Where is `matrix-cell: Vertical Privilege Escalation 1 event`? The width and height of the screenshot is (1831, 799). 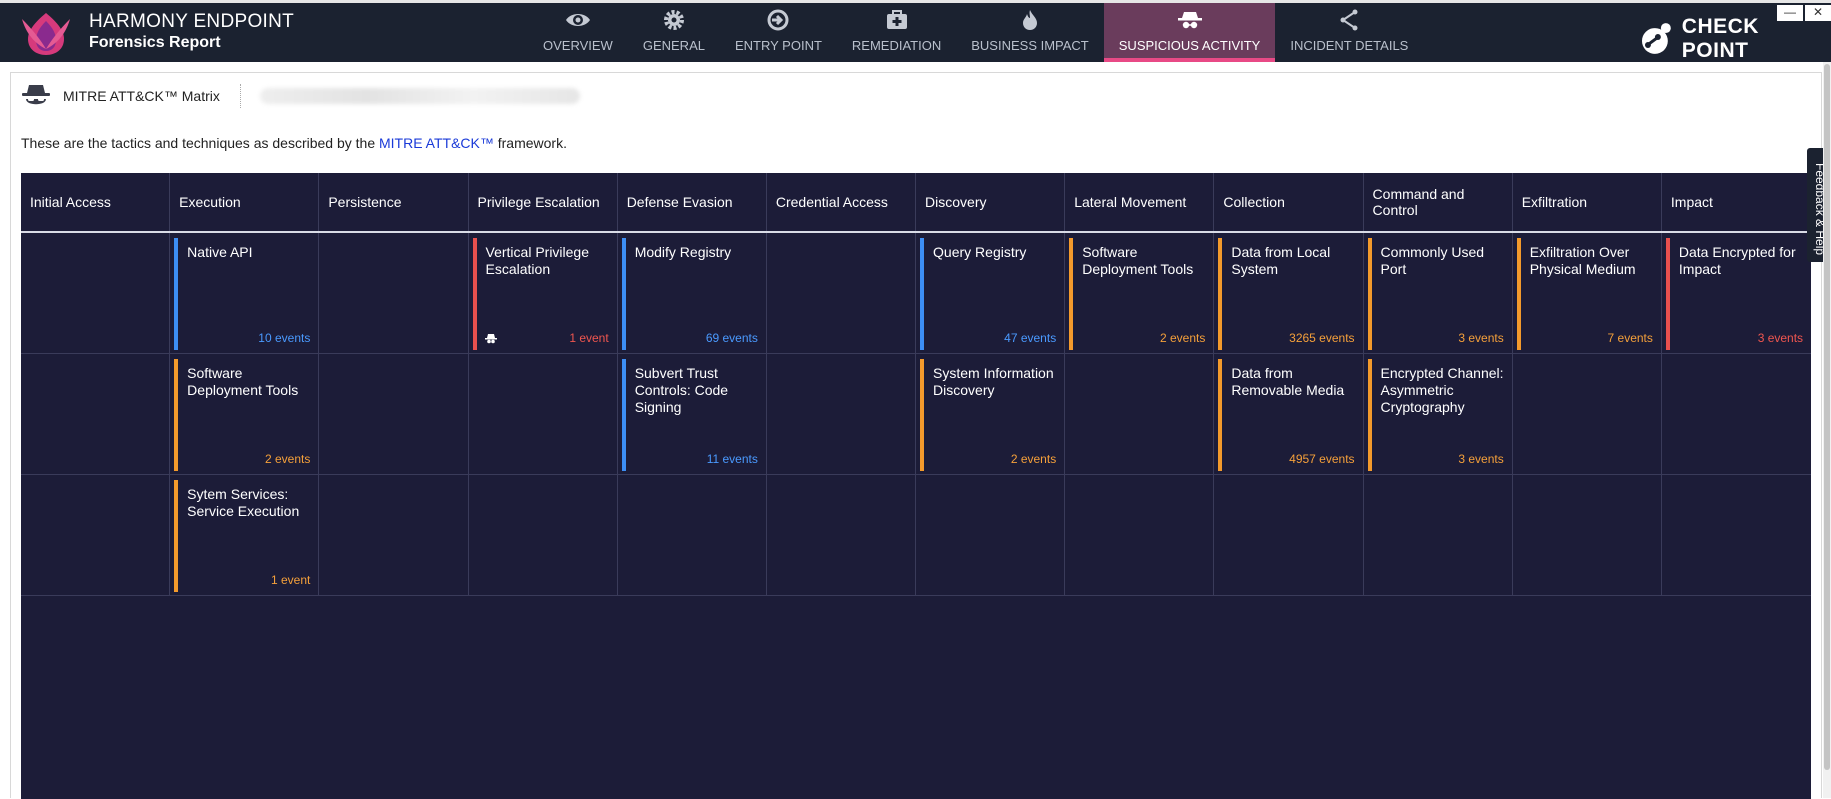
matrix-cell: Vertical Privilege Escalation 1 event is located at coordinates (543, 293).